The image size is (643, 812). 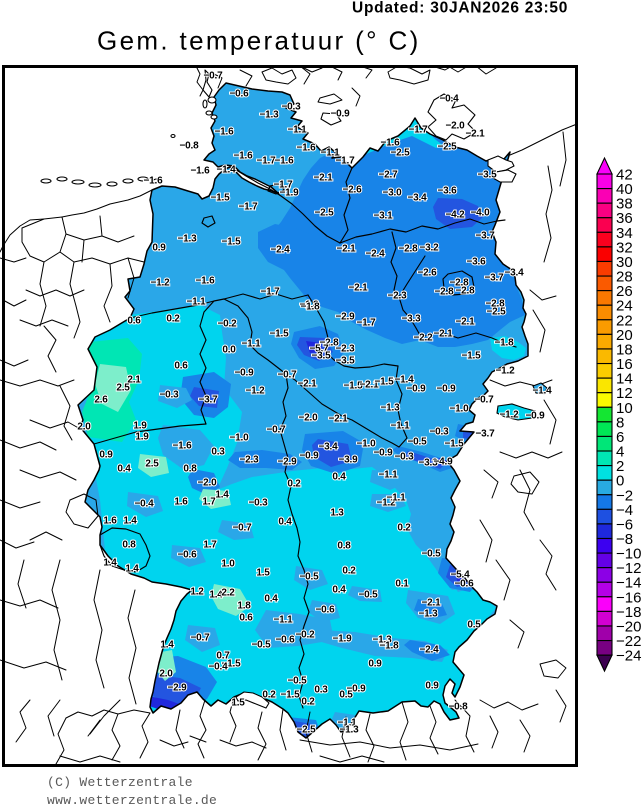 I want to click on svg-text: −14, so click(x=628, y=583).